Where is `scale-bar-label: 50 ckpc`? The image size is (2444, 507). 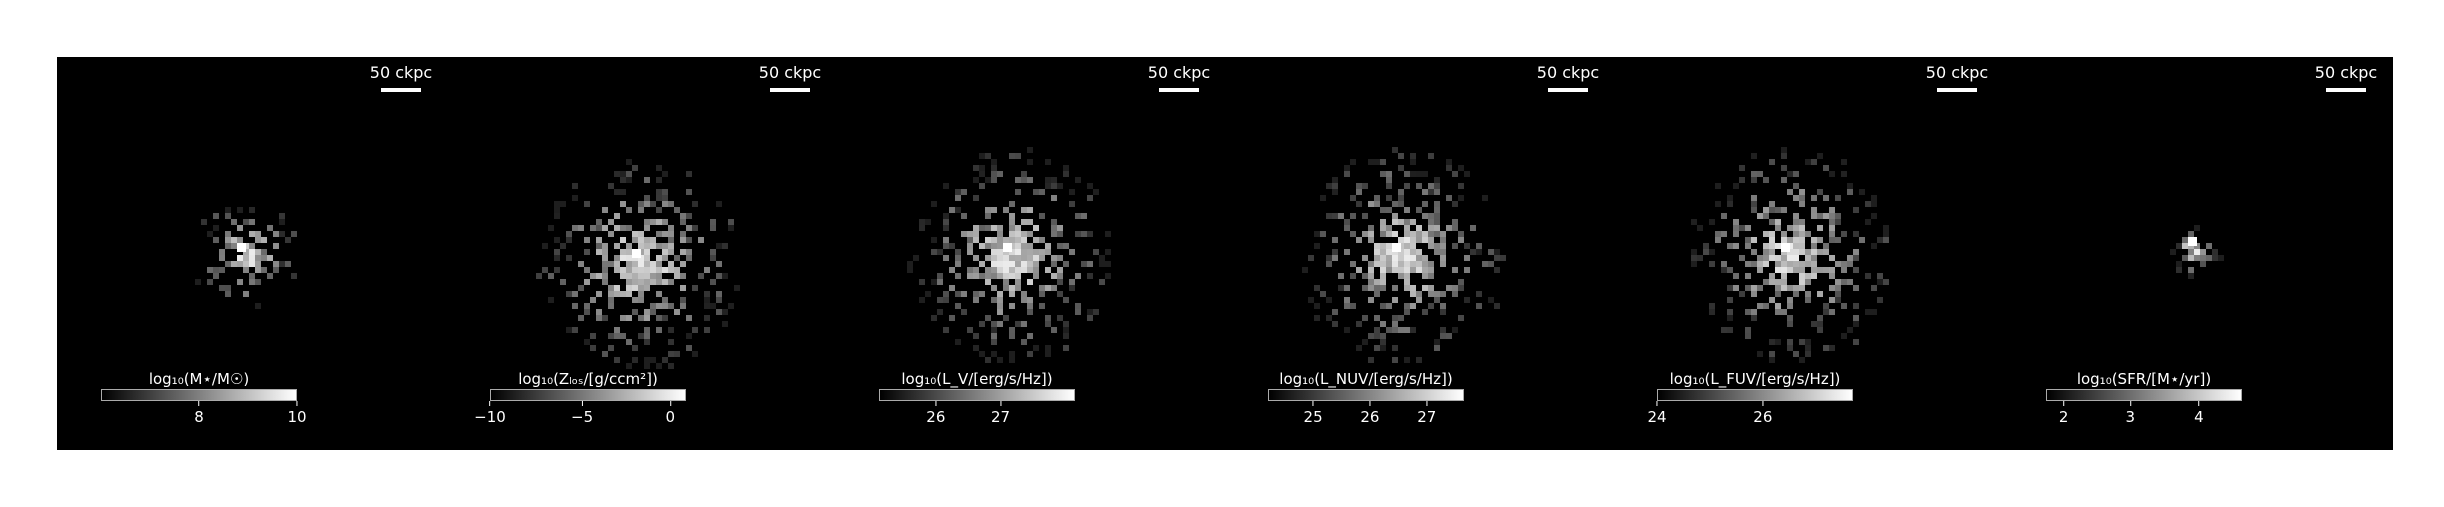
scale-bar-label: 50 ckpc is located at coordinates (1179, 72).